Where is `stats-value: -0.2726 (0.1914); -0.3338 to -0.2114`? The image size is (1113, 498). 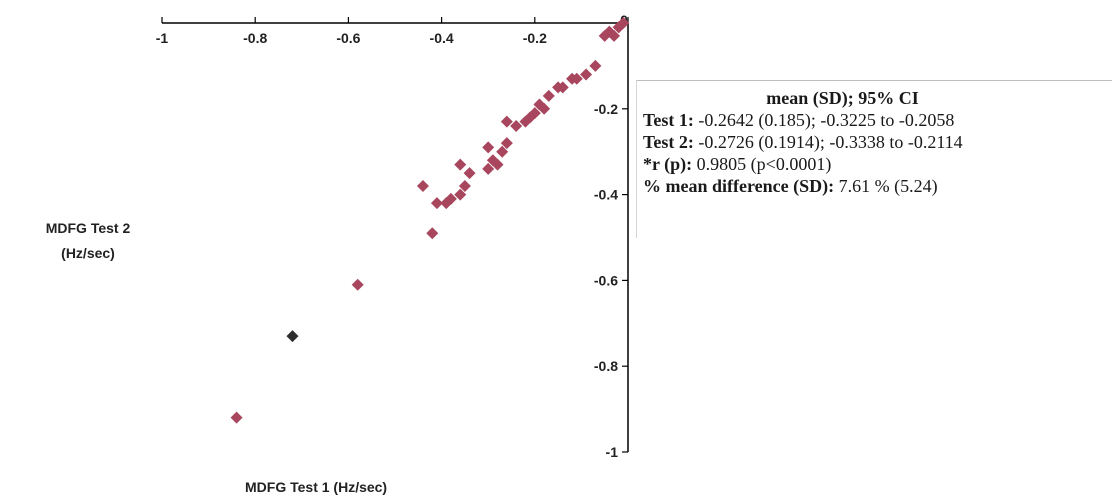 stats-value: -0.2726 (0.1914); -0.3338 to -0.2114 is located at coordinates (828, 142).